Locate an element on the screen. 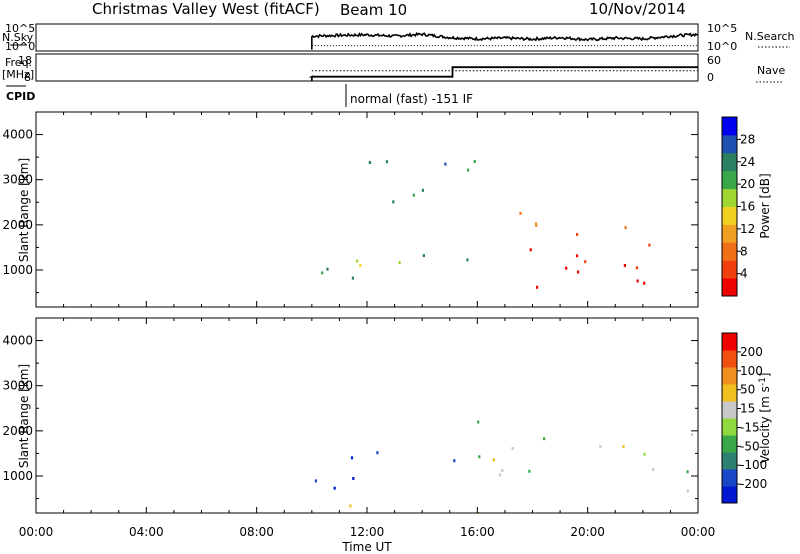 Image resolution: width=800 pixels, height=554 pixels. cpid-row: CPID normal (fast) -151 IF is located at coordinates (239, 95).